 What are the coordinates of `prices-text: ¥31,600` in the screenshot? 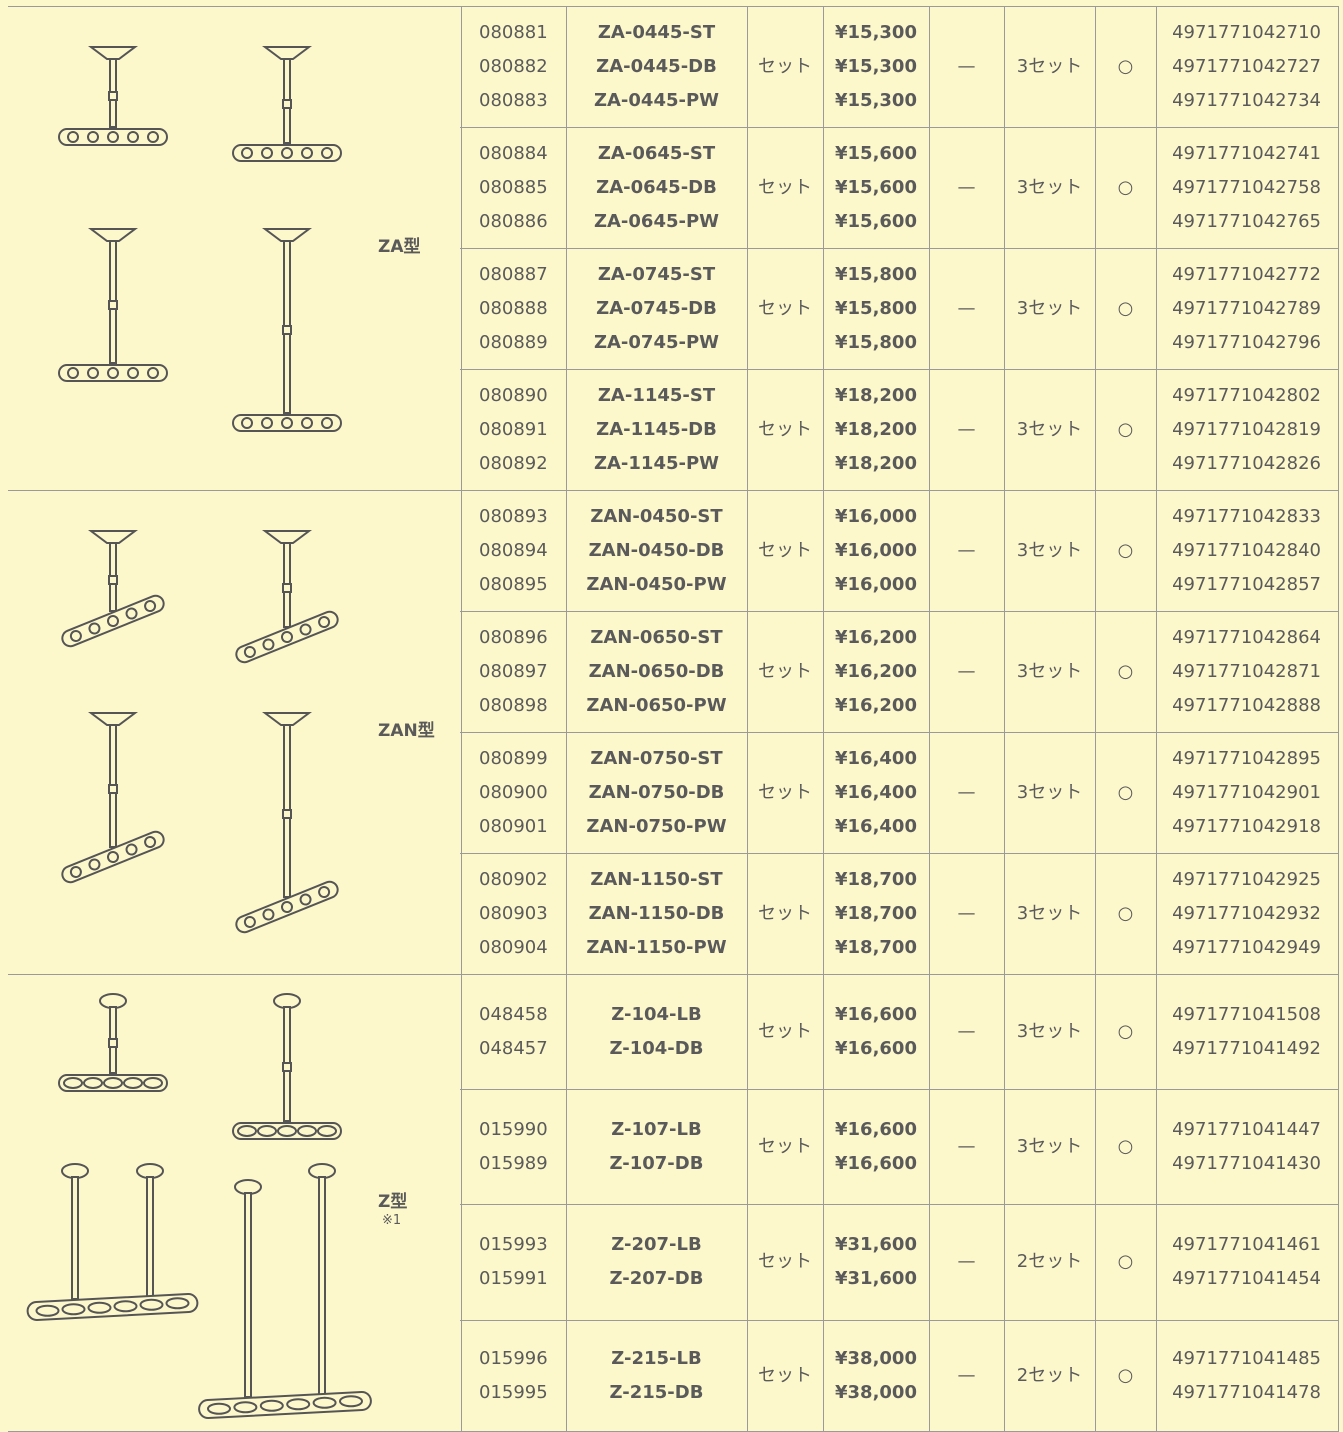 It's located at (876, 1278).